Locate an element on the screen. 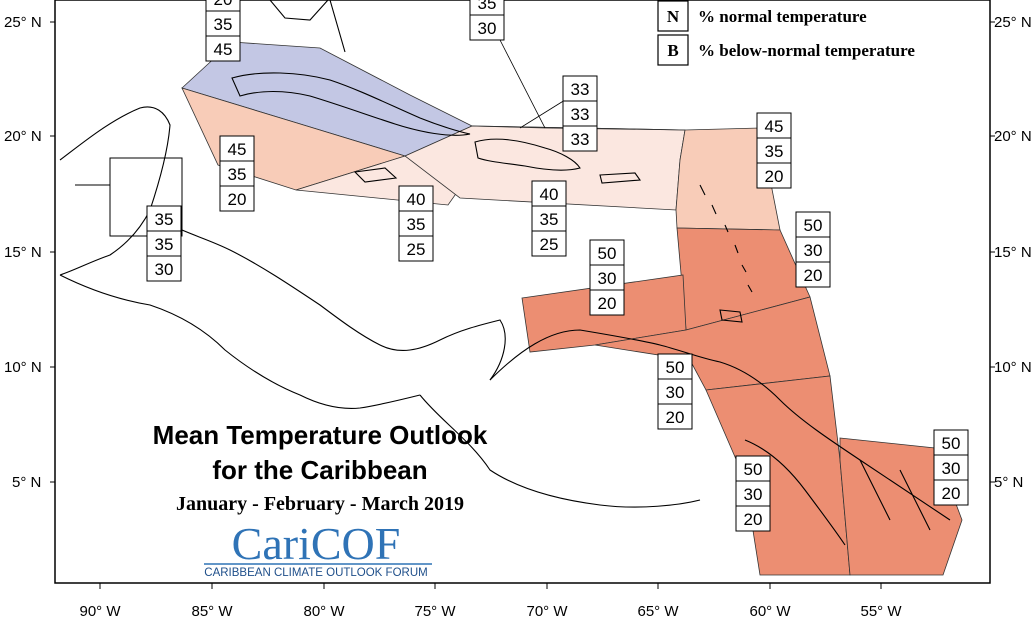  central-america-coast is located at coordinates (327, 295).